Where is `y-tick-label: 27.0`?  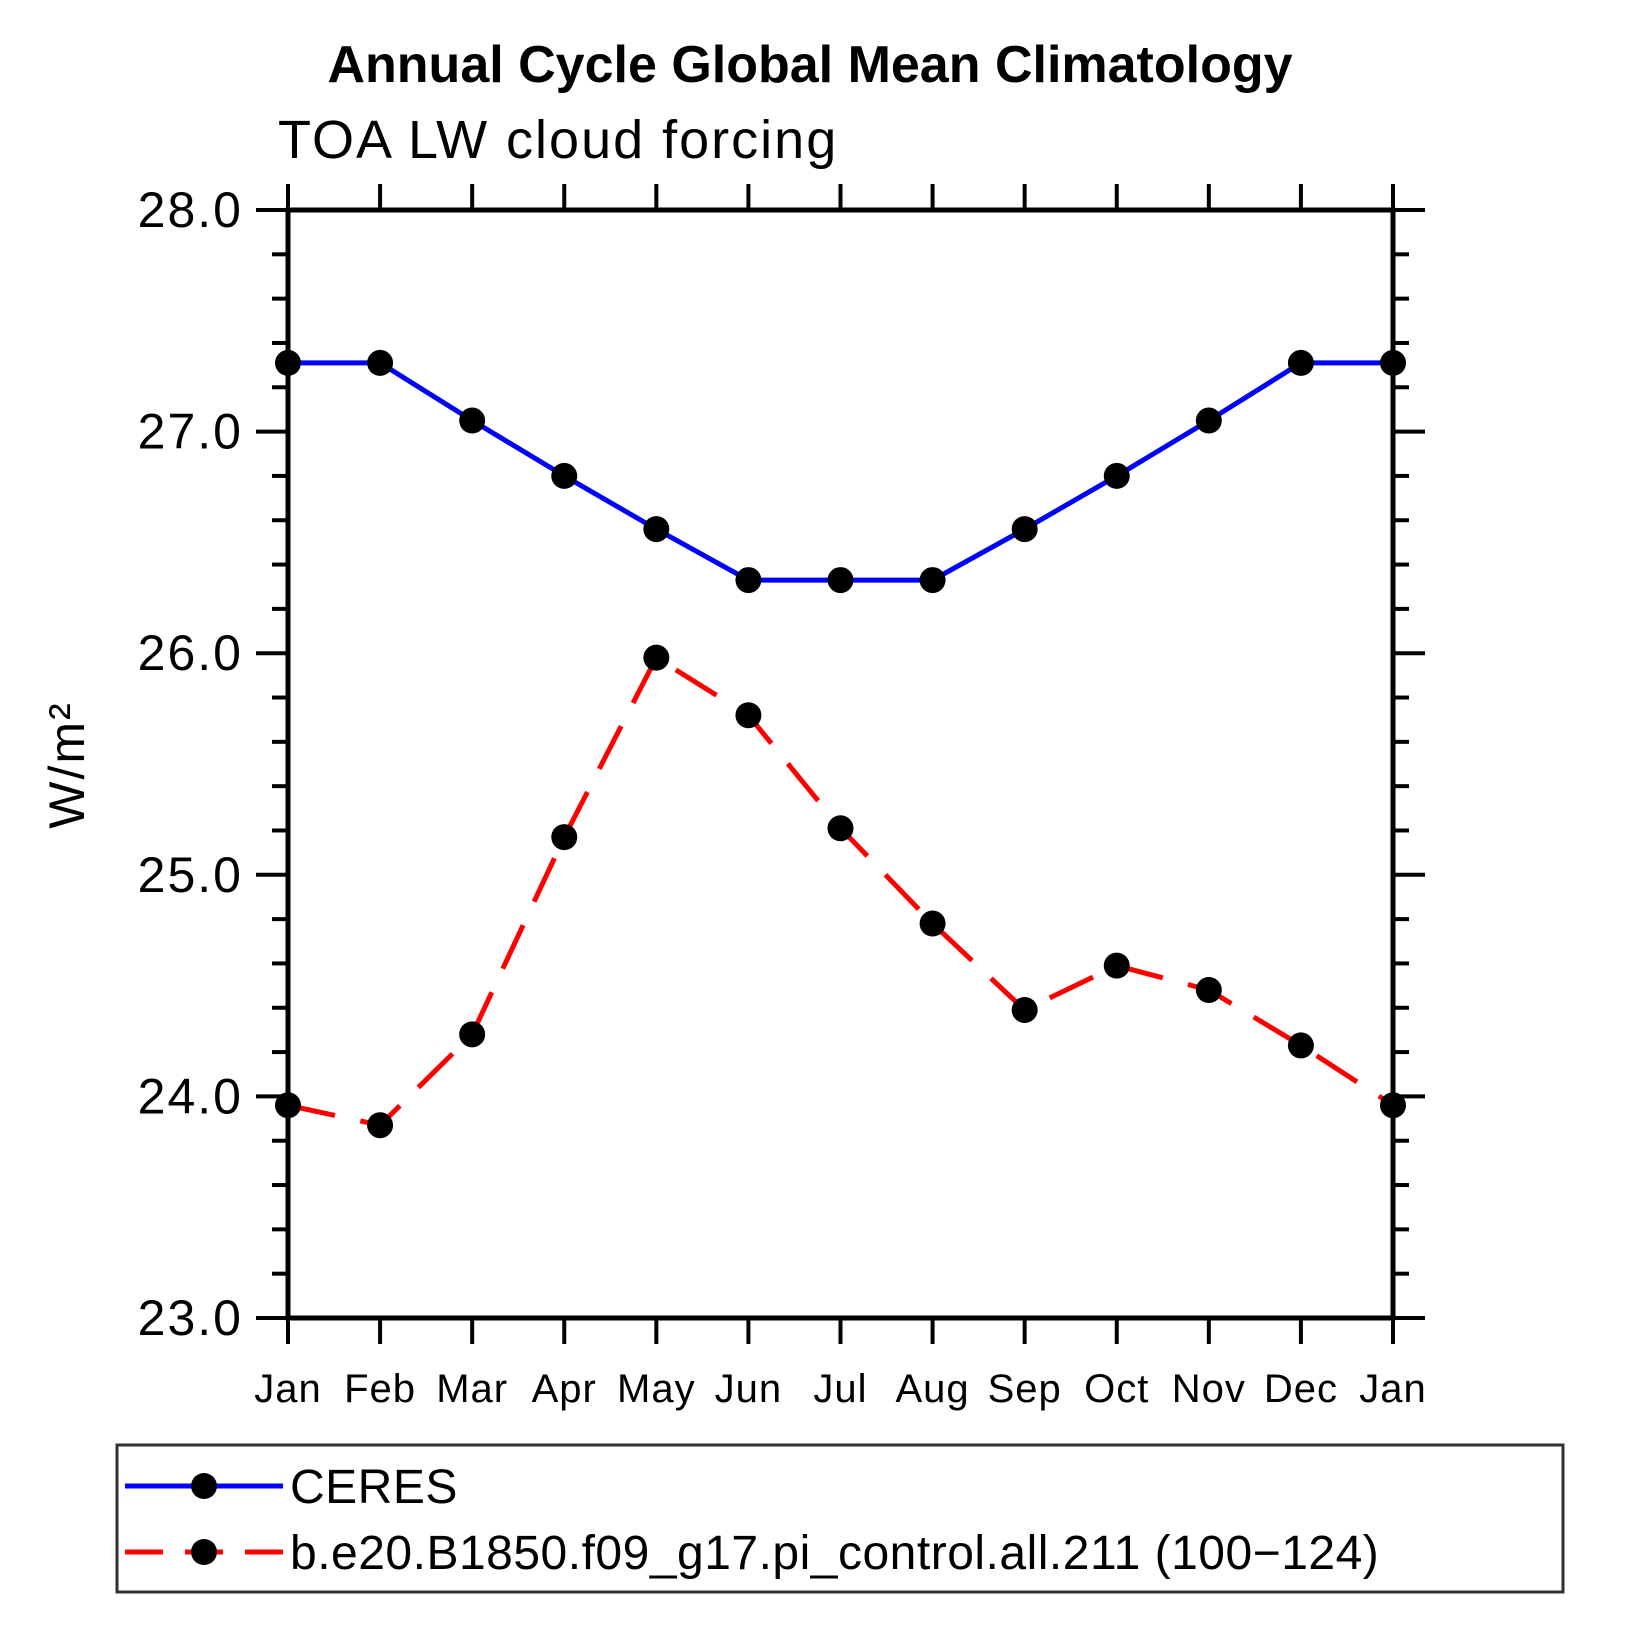
y-tick-label: 27.0 is located at coordinates (190, 432).